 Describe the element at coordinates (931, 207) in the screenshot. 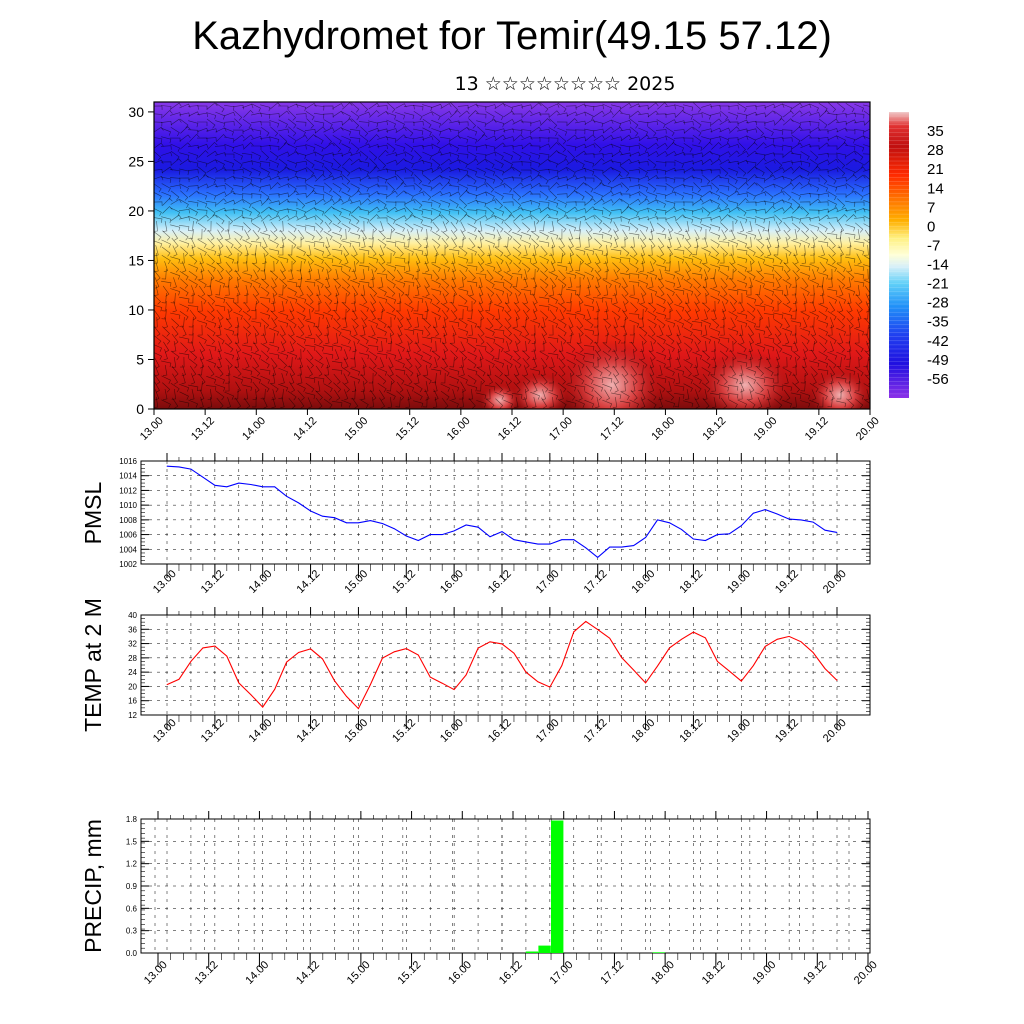

I see `colorbar-label: 7` at that location.